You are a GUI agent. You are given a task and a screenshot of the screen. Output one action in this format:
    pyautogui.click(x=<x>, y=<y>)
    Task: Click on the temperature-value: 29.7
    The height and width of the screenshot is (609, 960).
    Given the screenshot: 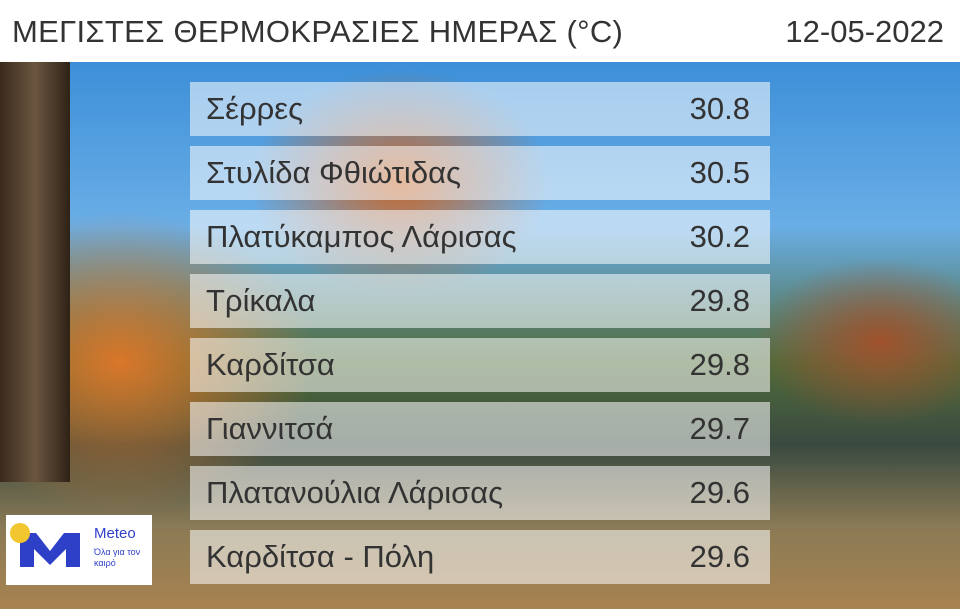 What is the action you would take?
    pyautogui.click(x=719, y=428)
    